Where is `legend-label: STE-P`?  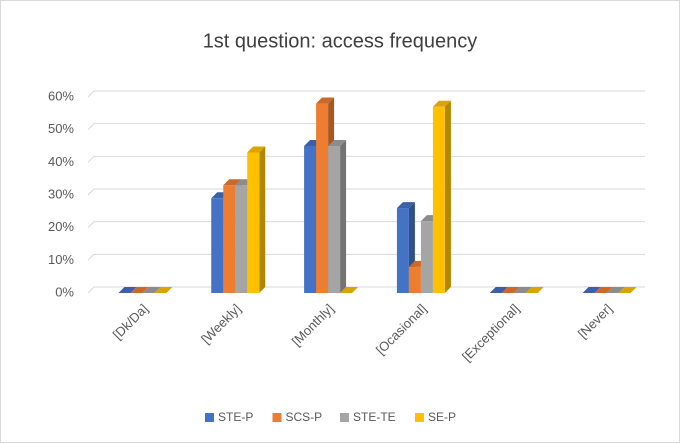
legend-label: STE-P is located at coordinates (235, 417).